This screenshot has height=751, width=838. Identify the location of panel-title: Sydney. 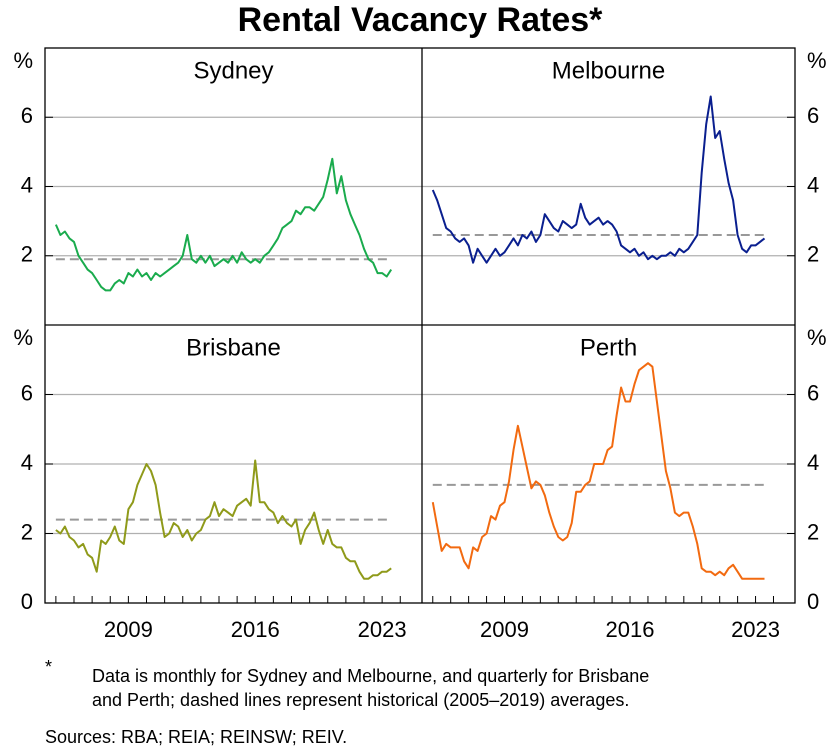
(233, 70).